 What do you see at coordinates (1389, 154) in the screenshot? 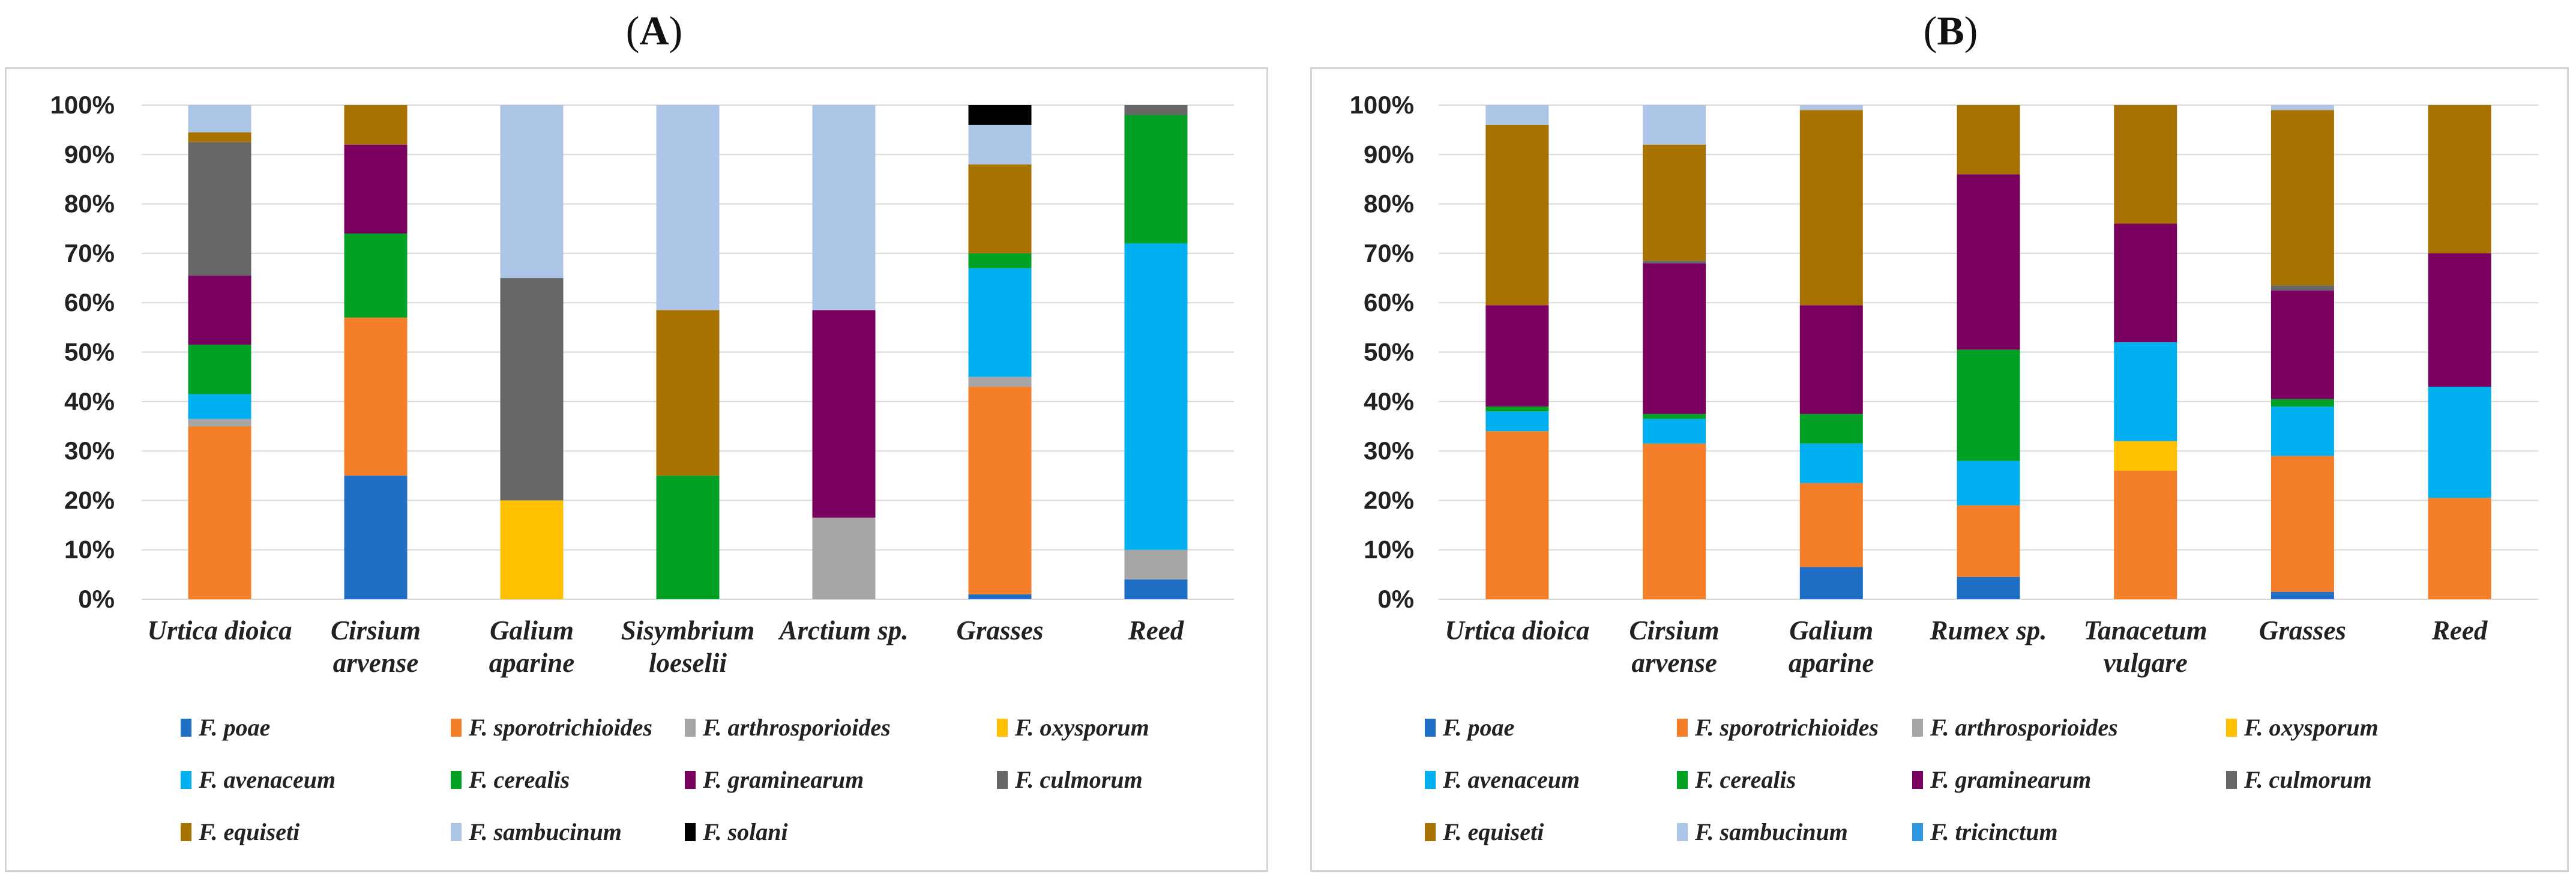
I see `chart-b-y-tick-label: 90%` at bounding box center [1389, 154].